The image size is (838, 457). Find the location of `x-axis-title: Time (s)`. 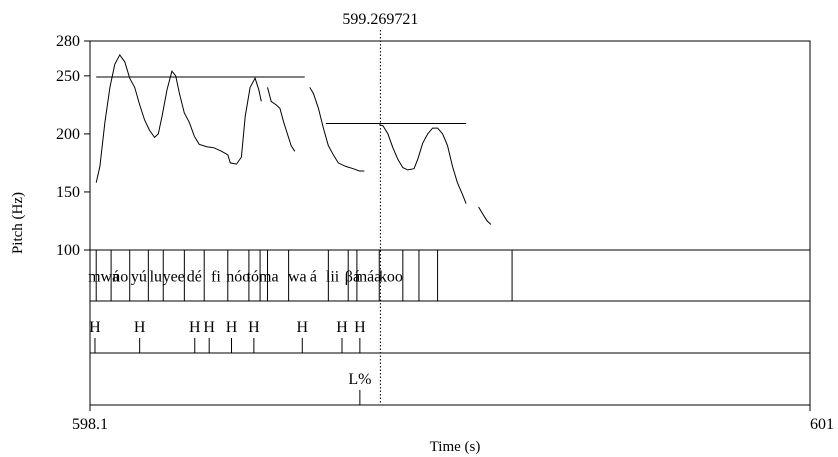

x-axis-title: Time (s) is located at coordinates (455, 447).